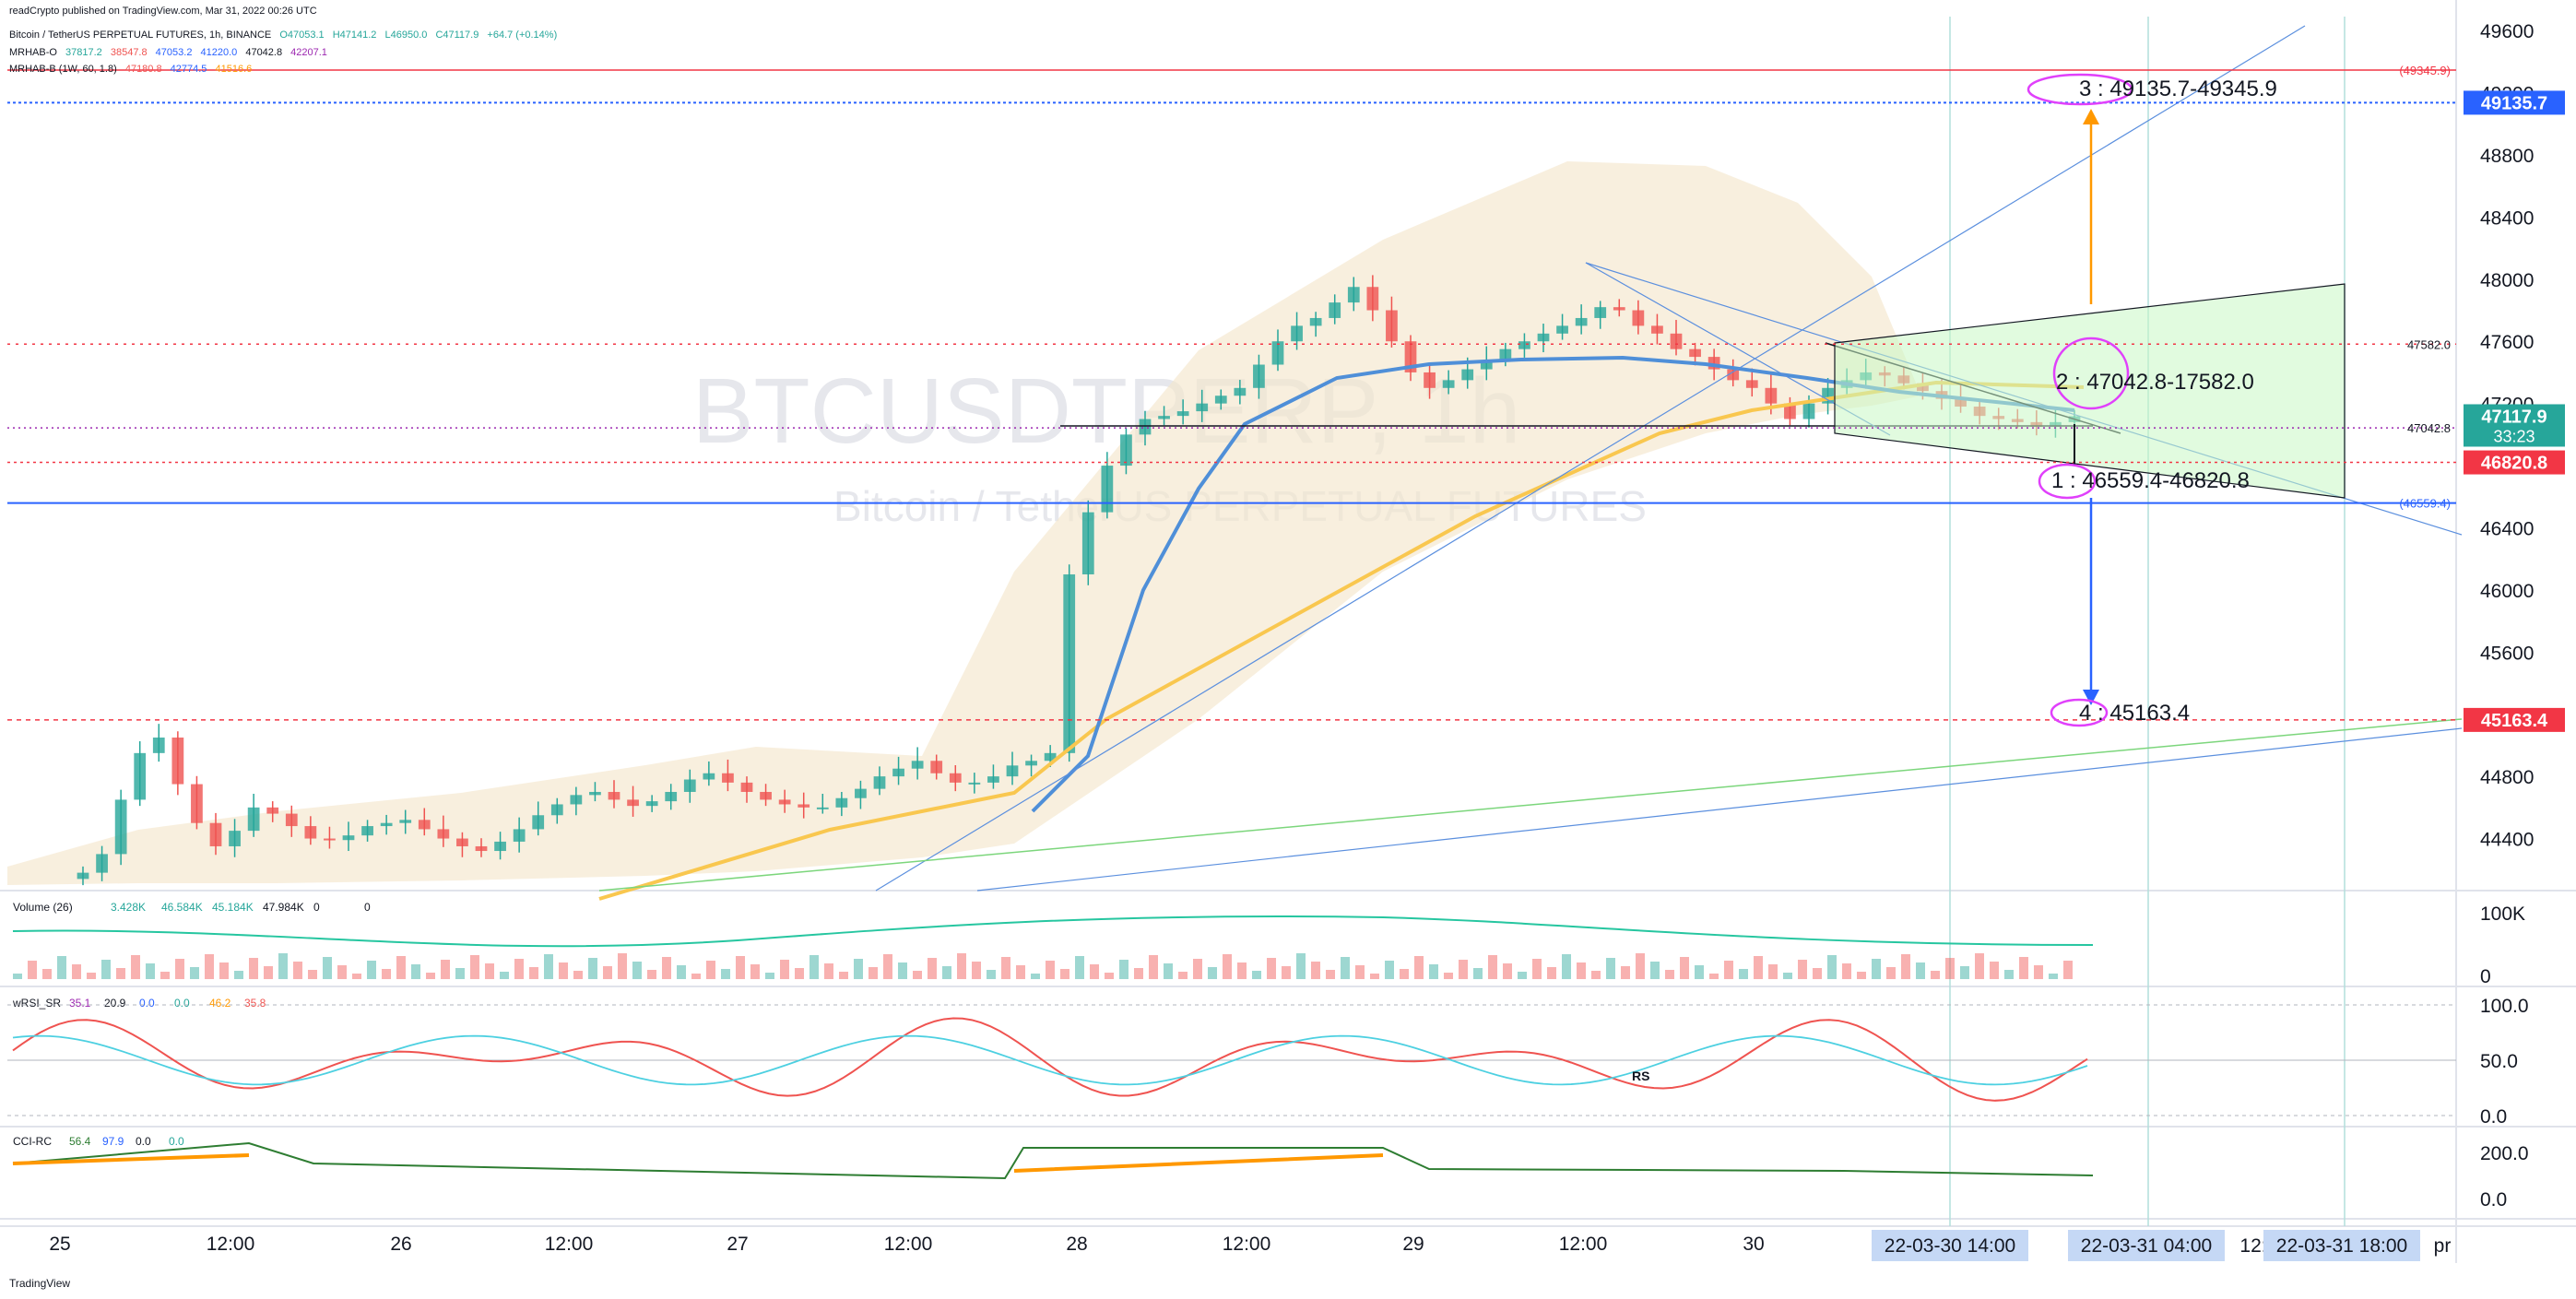 The image size is (2576, 1299). I want to click on level-tag: (46559.4), so click(2425, 504).